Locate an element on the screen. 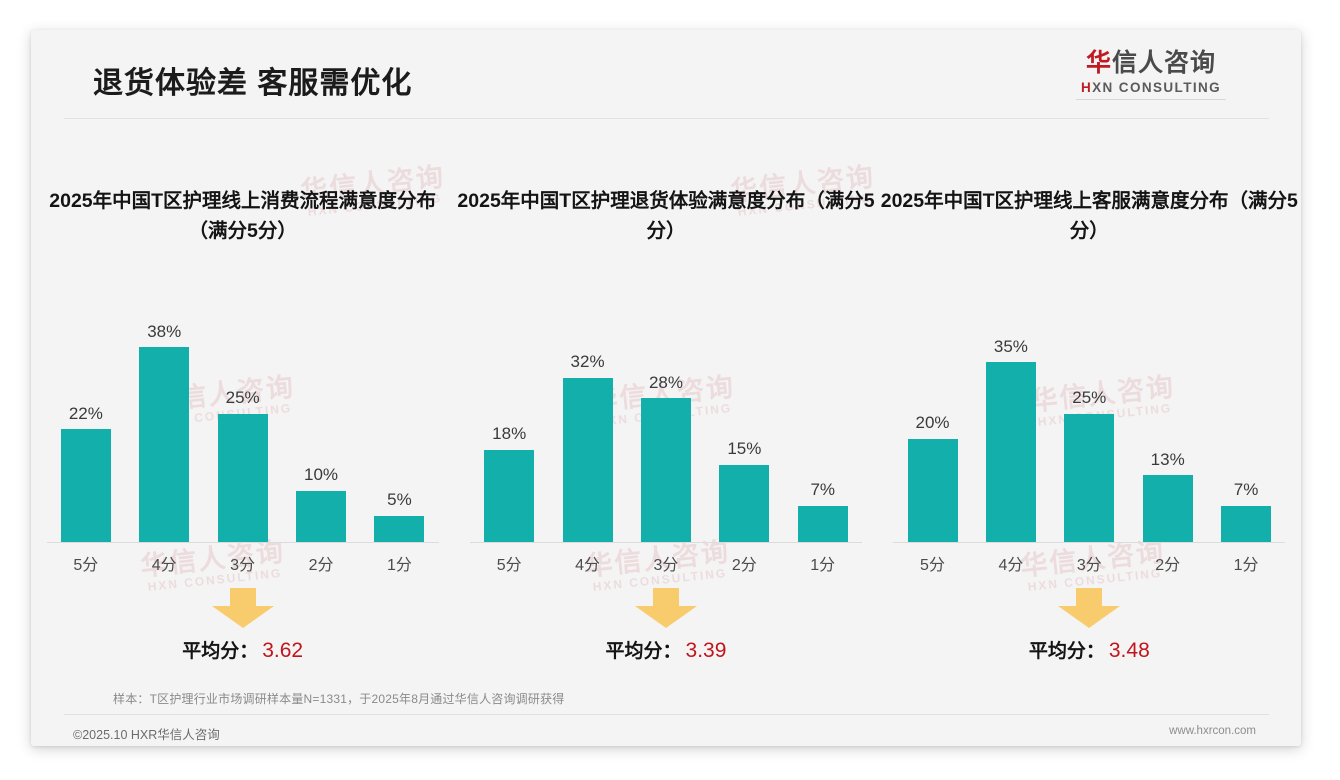  average-score-callout: 平均分： 3.39 is located at coordinates (666, 624).